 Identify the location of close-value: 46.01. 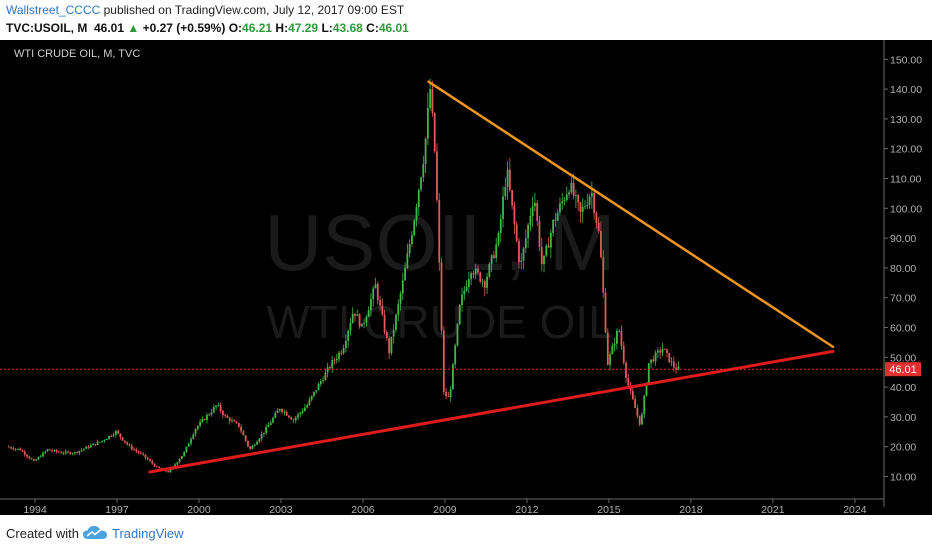
(393, 28).